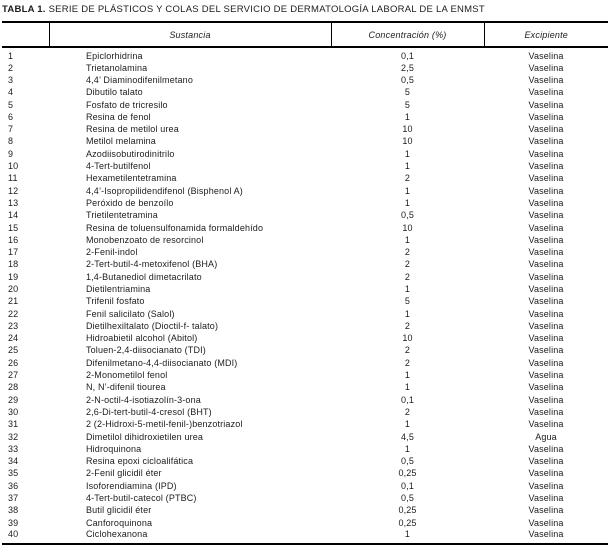  What do you see at coordinates (305, 289) in the screenshot?
I see `table-row: 20 Dietilentriamina 1 Vaselina` at bounding box center [305, 289].